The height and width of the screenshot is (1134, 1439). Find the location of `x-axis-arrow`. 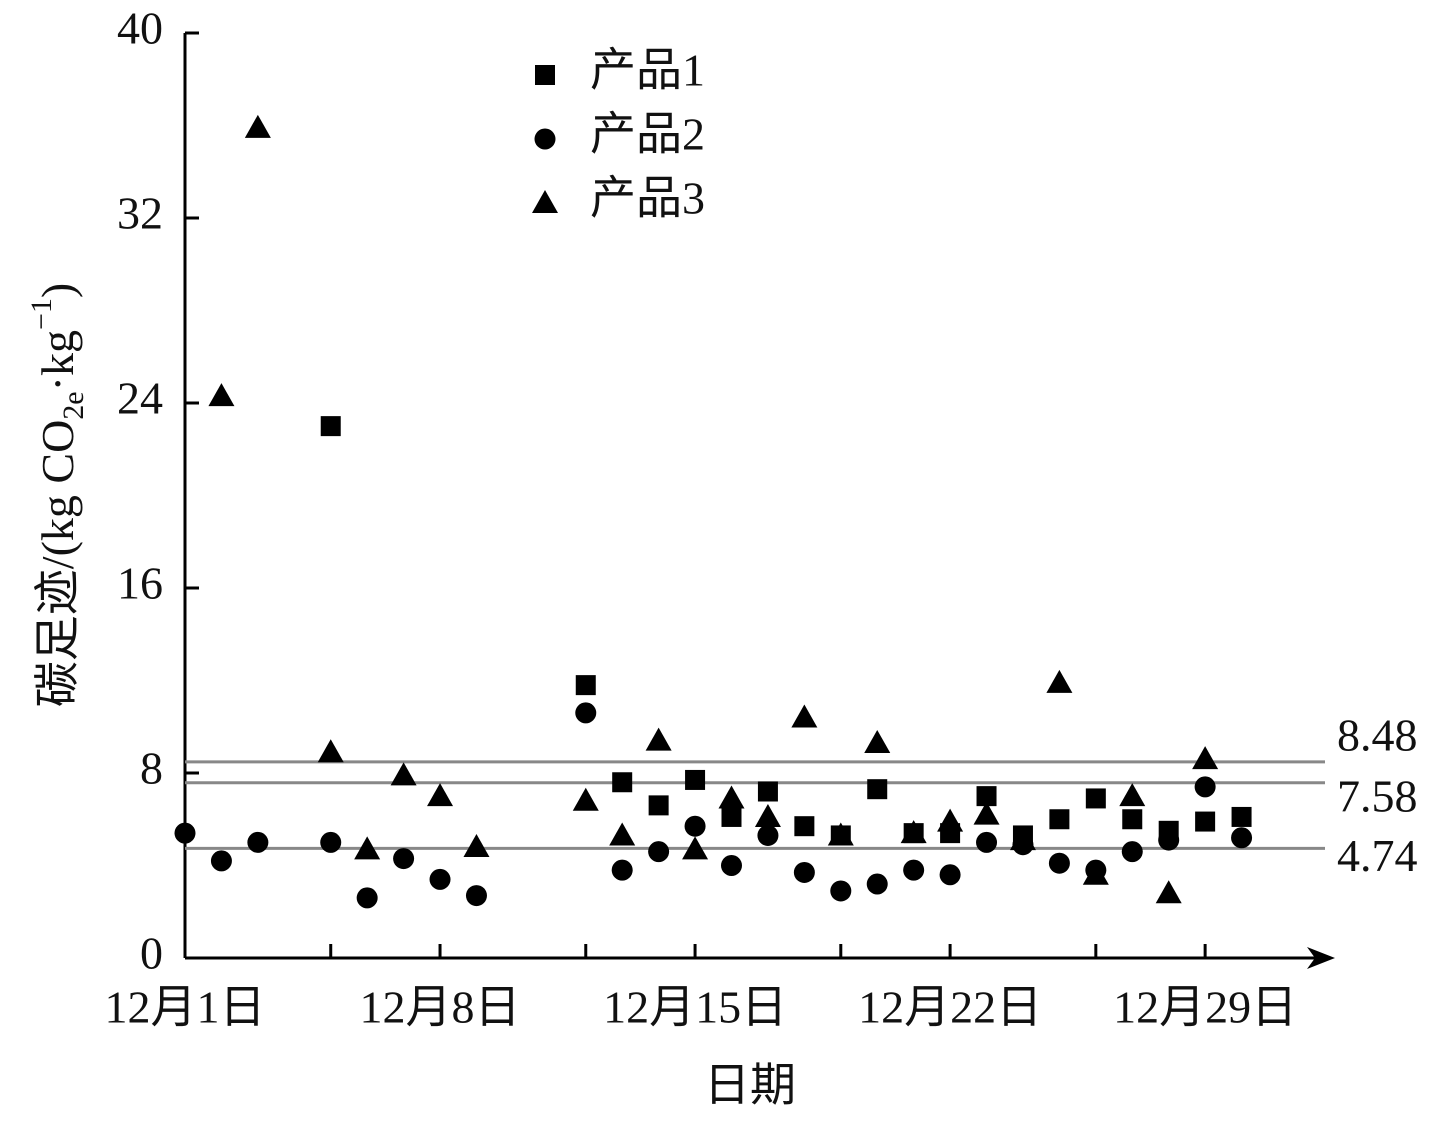

x-axis-arrow is located at coordinates (1321, 958).